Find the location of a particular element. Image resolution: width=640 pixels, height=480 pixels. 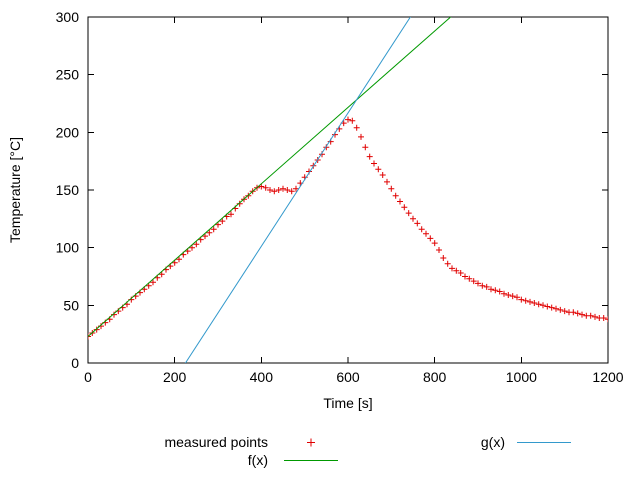

x-tick-label: 1200 is located at coordinates (607, 377).